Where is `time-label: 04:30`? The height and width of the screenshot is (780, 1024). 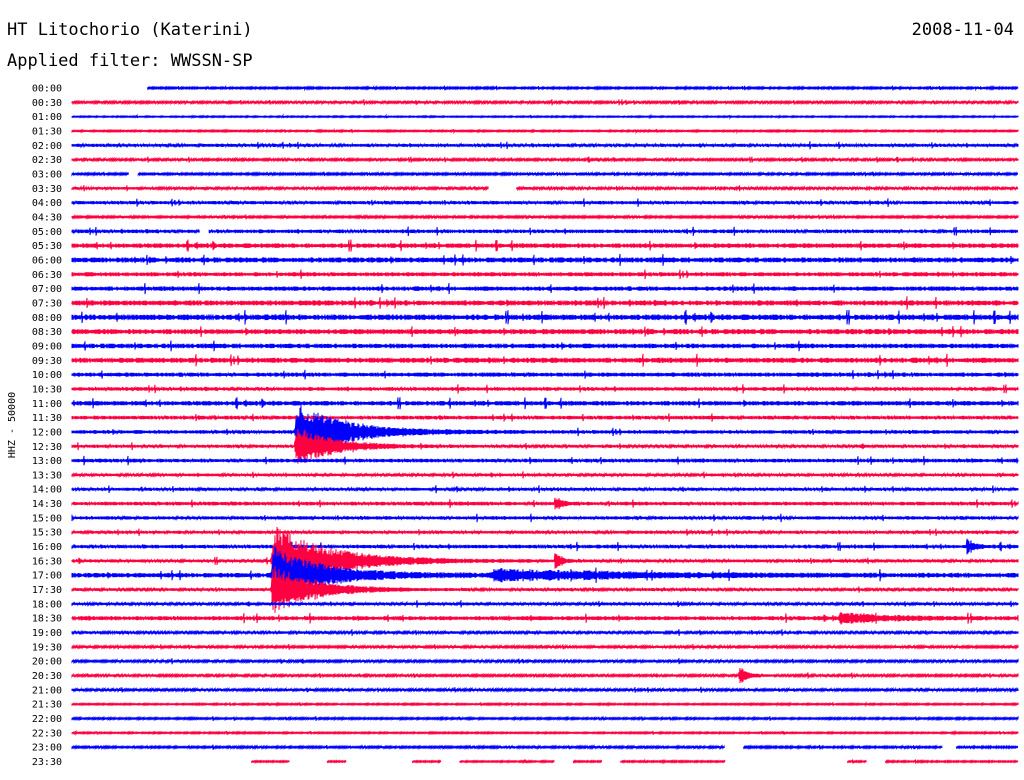 time-label: 04:30 is located at coordinates (47, 217).